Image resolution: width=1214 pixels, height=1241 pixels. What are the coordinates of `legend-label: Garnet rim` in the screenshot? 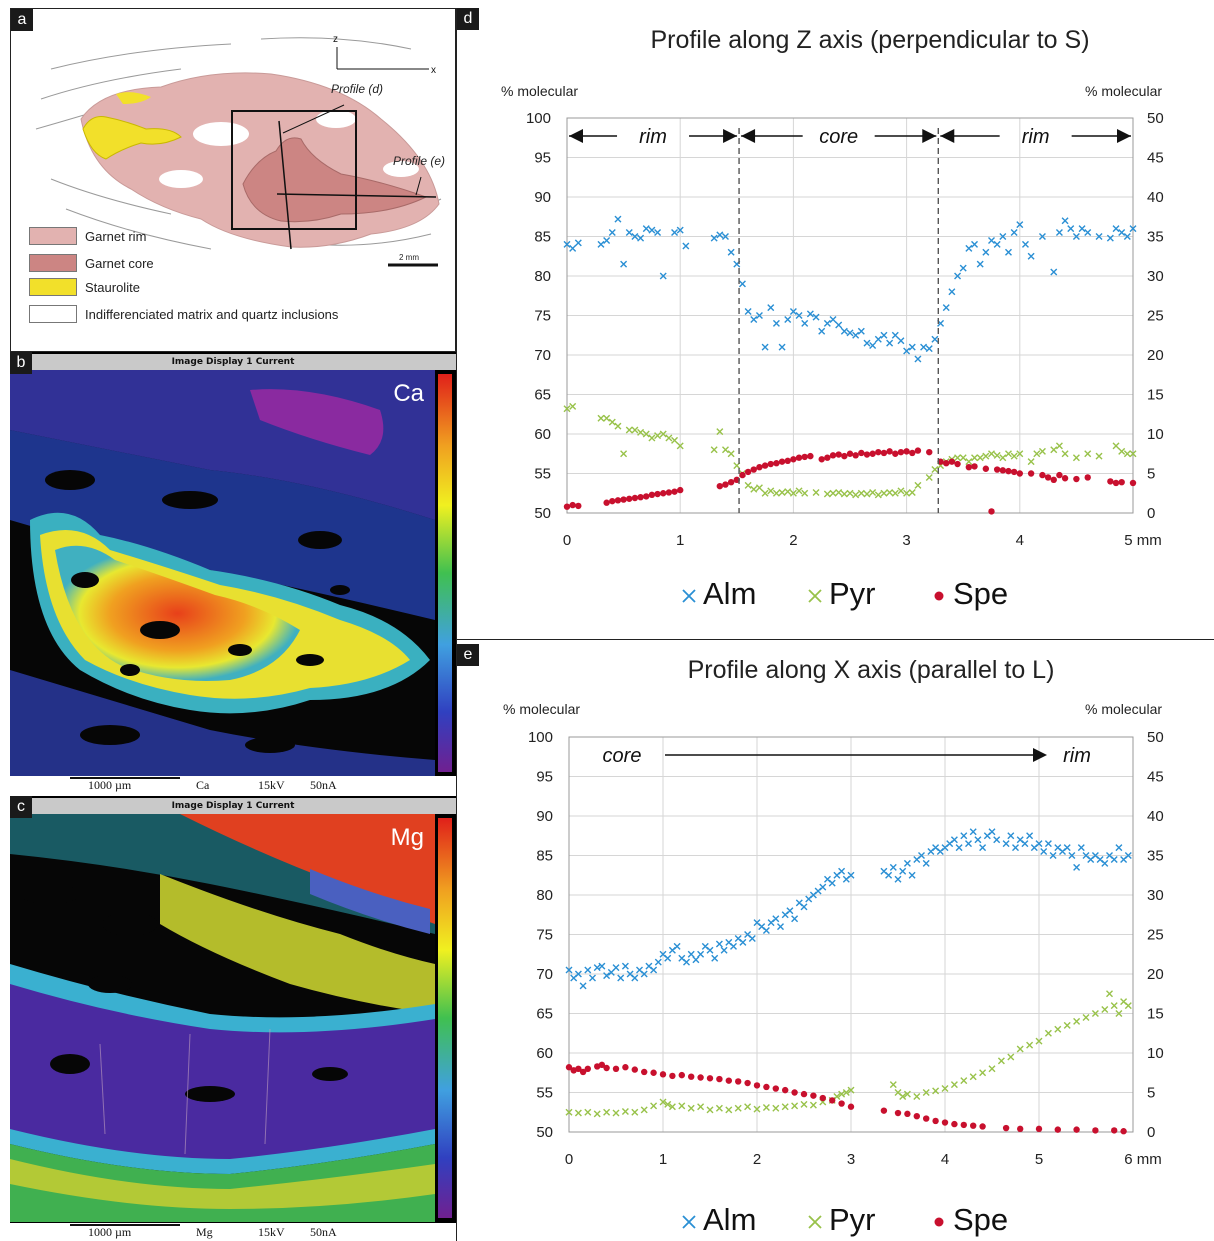 It's located at (116, 236).